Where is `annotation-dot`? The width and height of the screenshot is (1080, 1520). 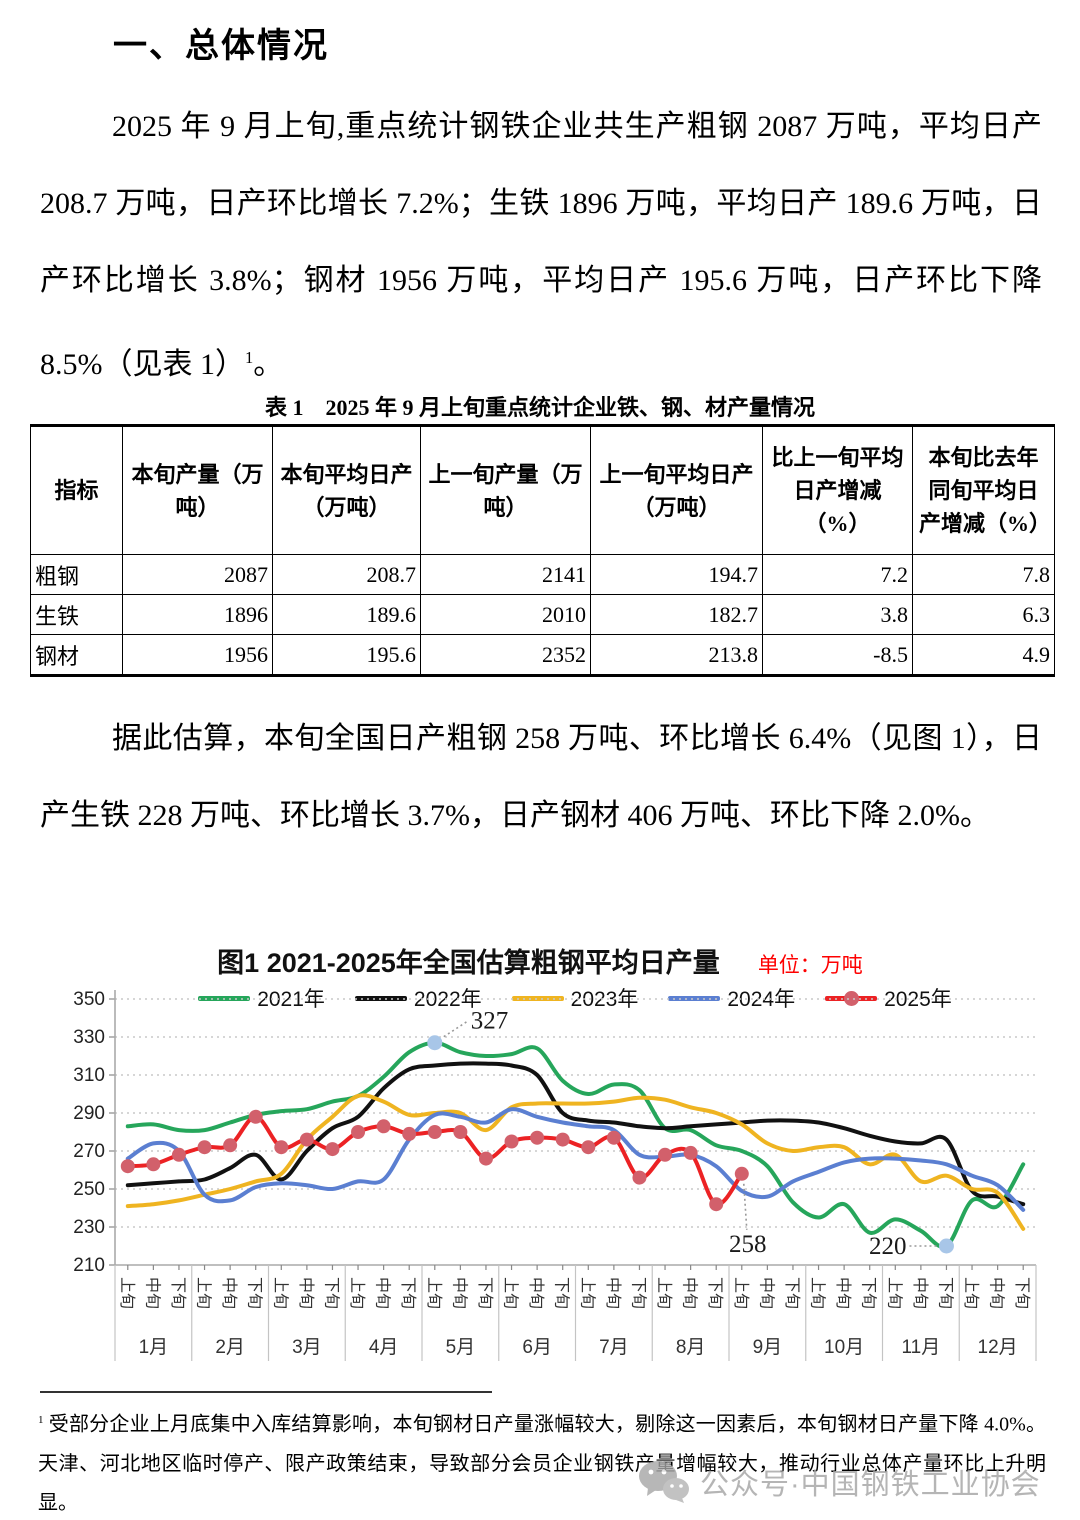
annotation-dot is located at coordinates (946, 1246).